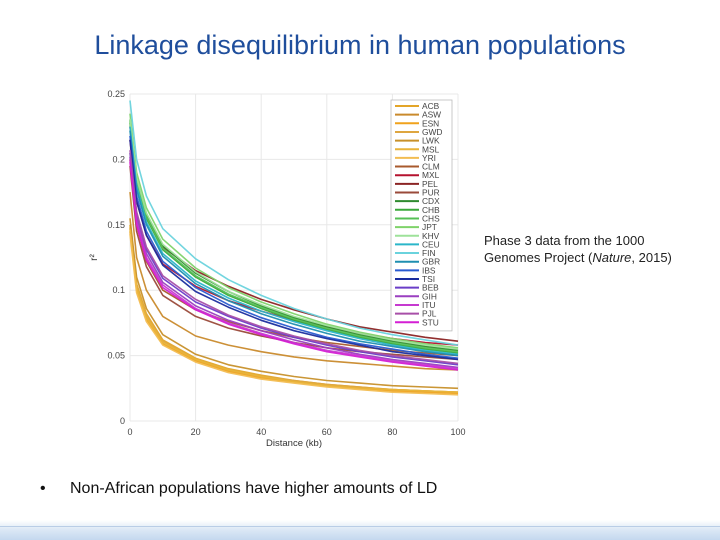 Image resolution: width=720 pixels, height=540 pixels. What do you see at coordinates (430, 184) in the screenshot?
I see `legend-label-pel: PEL` at bounding box center [430, 184].